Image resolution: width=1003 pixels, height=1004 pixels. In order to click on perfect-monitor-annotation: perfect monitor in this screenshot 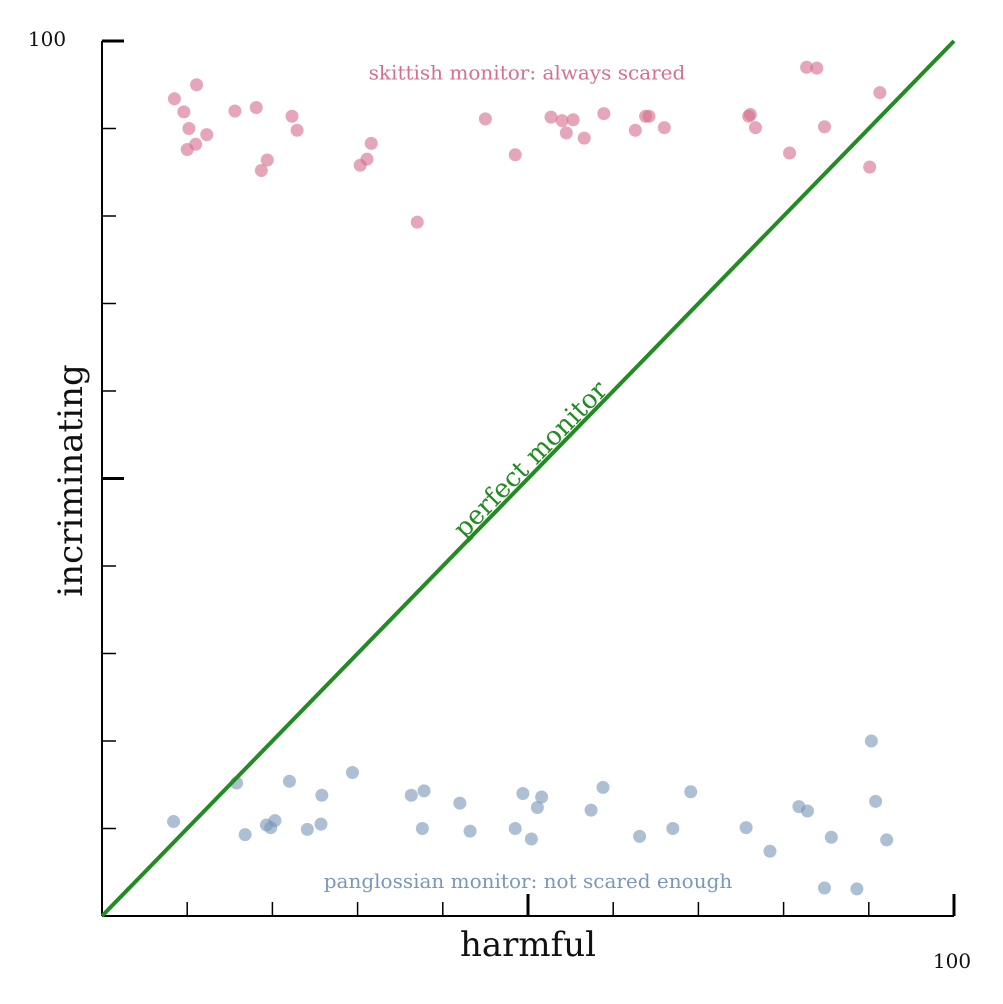, I will do `click(531, 459)`.